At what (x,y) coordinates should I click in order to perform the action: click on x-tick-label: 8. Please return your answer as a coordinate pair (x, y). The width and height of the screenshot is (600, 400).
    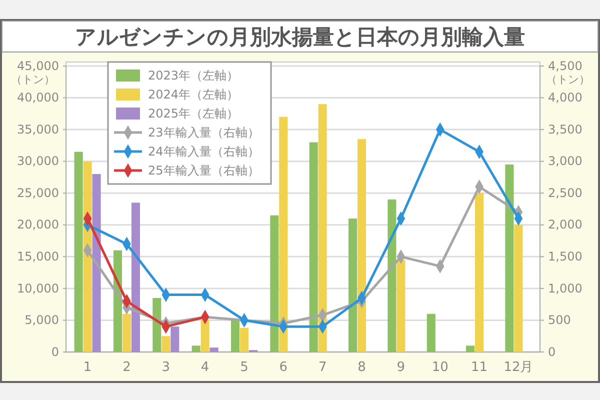
    Looking at the image, I should click on (362, 368).